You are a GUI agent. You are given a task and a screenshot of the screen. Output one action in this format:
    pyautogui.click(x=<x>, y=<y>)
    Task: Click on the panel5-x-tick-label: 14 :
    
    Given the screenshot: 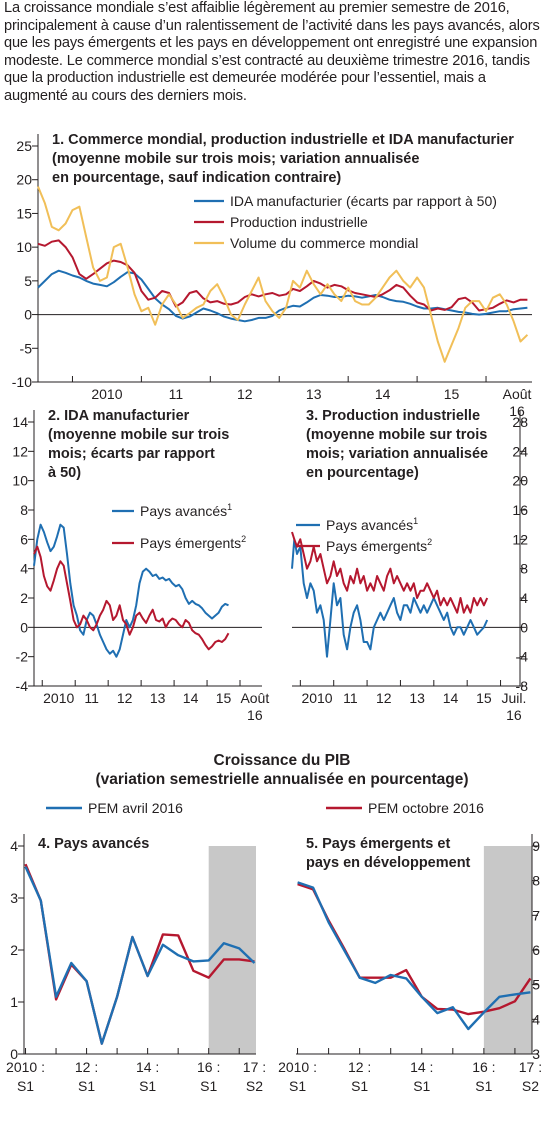 What is the action you would take?
    pyautogui.click(x=421, y=1067)
    